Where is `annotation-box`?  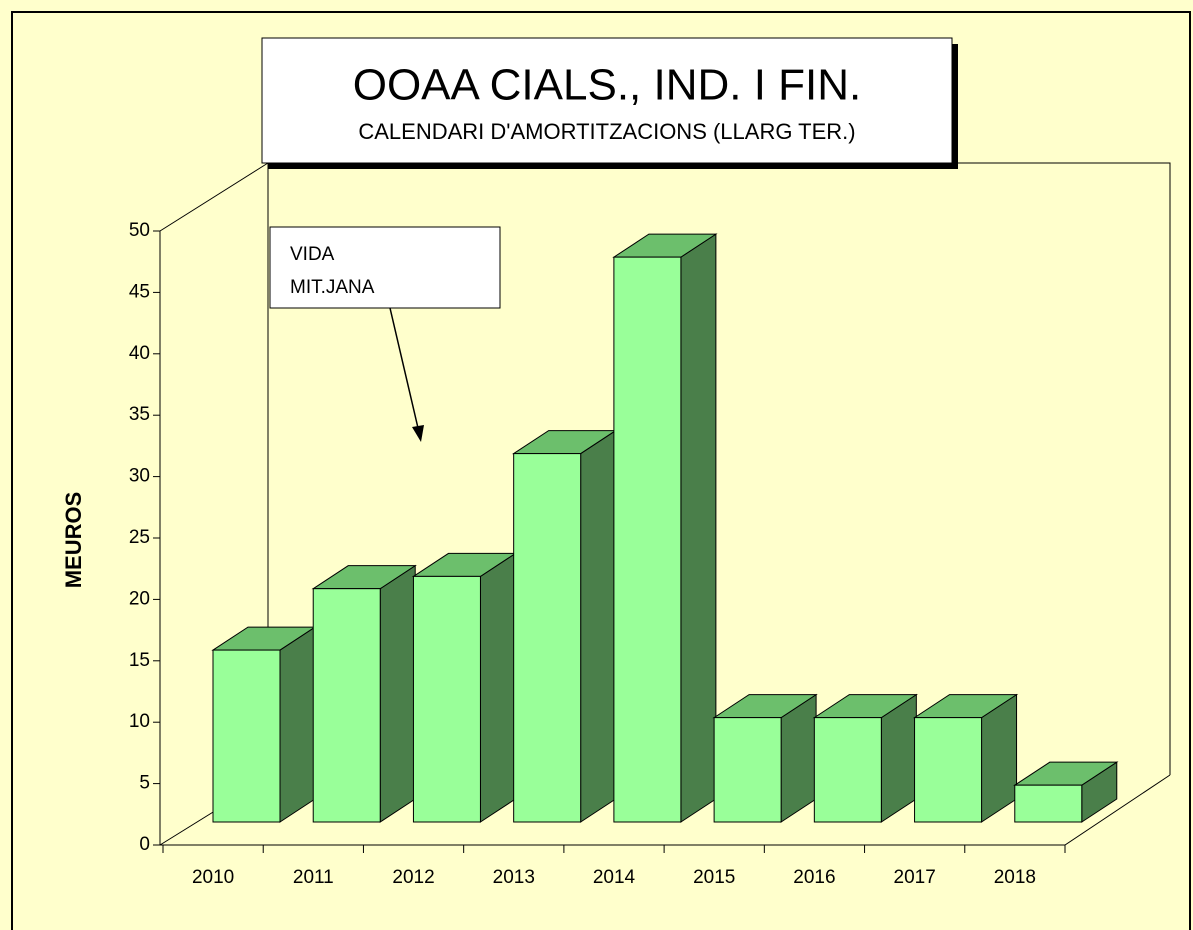 annotation-box is located at coordinates (385, 267).